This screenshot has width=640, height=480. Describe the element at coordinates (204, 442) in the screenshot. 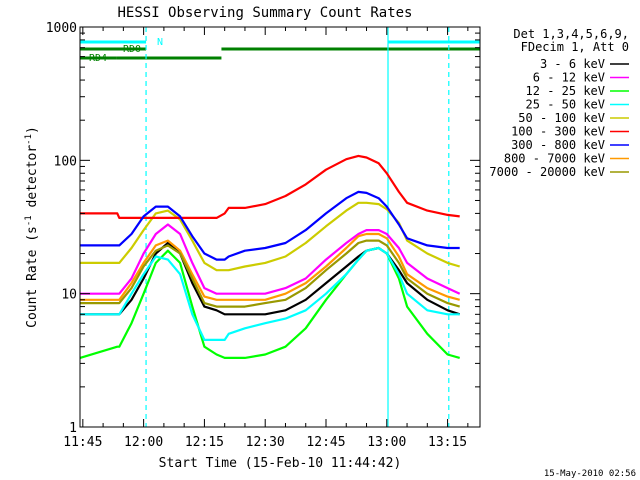

I see `x-tick-label: 12:15` at that location.